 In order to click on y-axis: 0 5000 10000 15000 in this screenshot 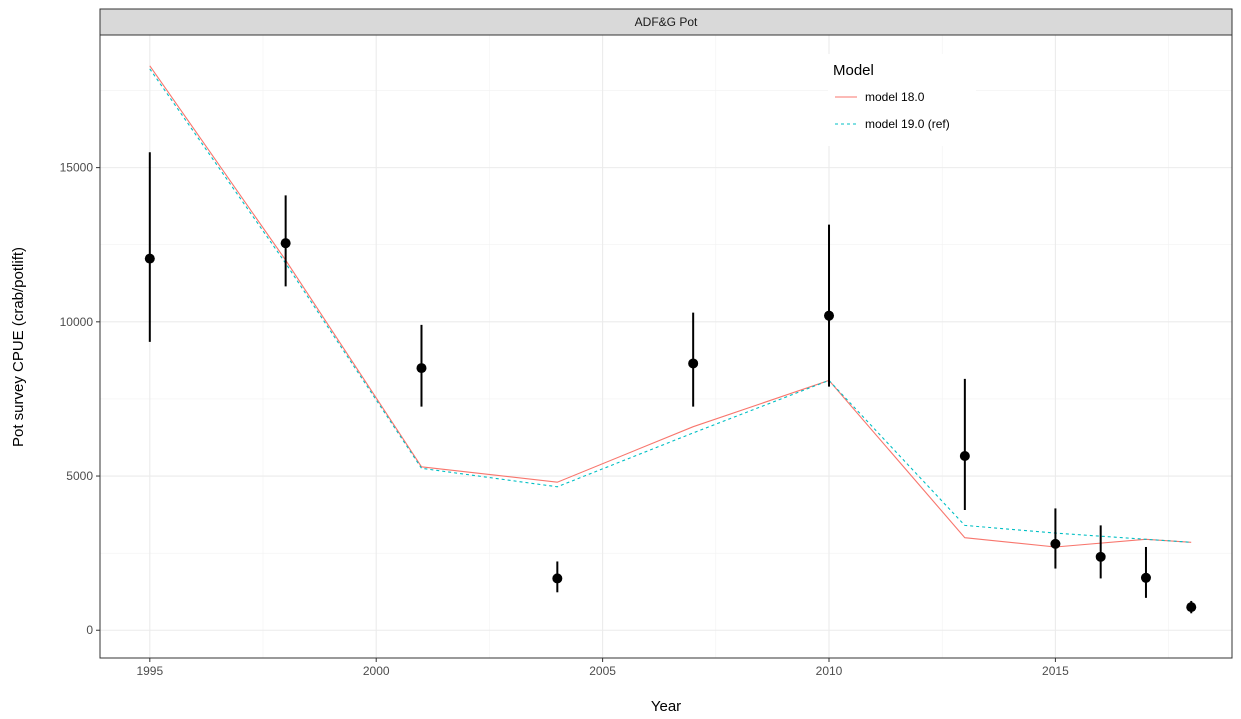, I will do `click(80, 399)`.